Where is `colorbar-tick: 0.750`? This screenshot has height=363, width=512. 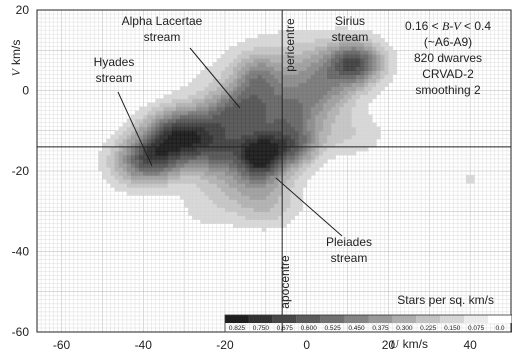 colorbar-tick: 0.750 is located at coordinates (261, 328).